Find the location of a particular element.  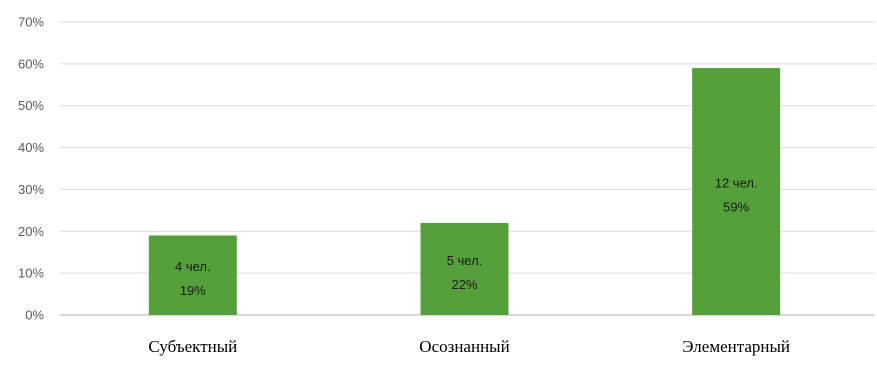

data-label-count: 4 чел. is located at coordinates (193, 266).